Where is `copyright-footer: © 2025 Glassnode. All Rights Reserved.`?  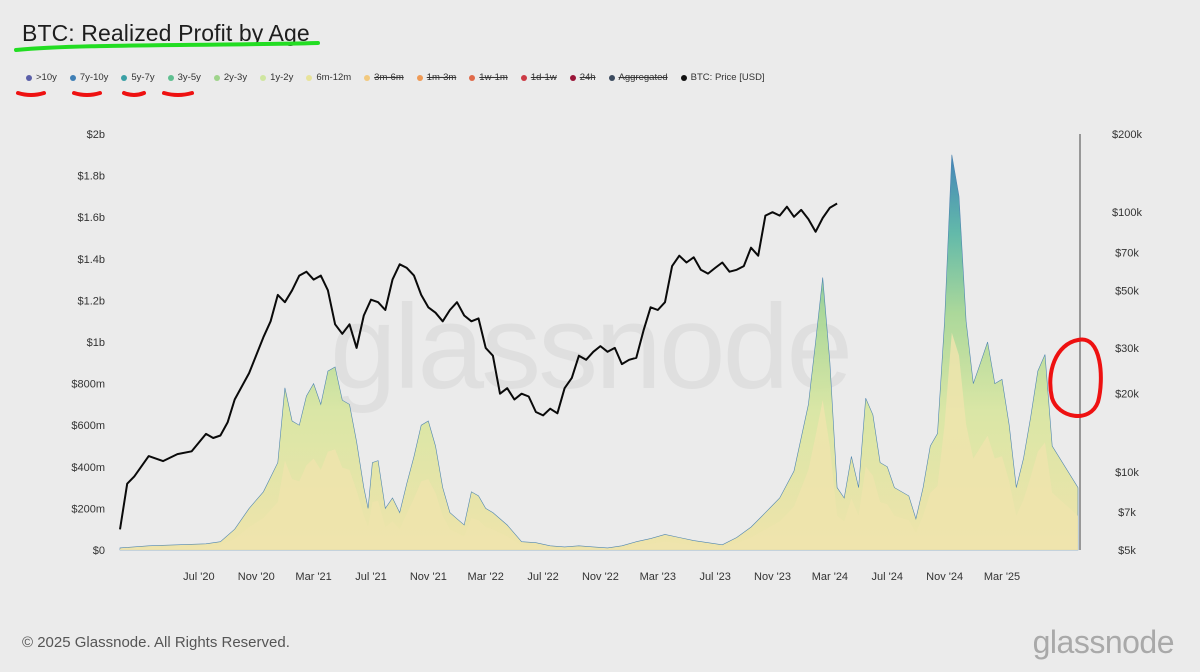 copyright-footer: © 2025 Glassnode. All Rights Reserved. is located at coordinates (156, 642).